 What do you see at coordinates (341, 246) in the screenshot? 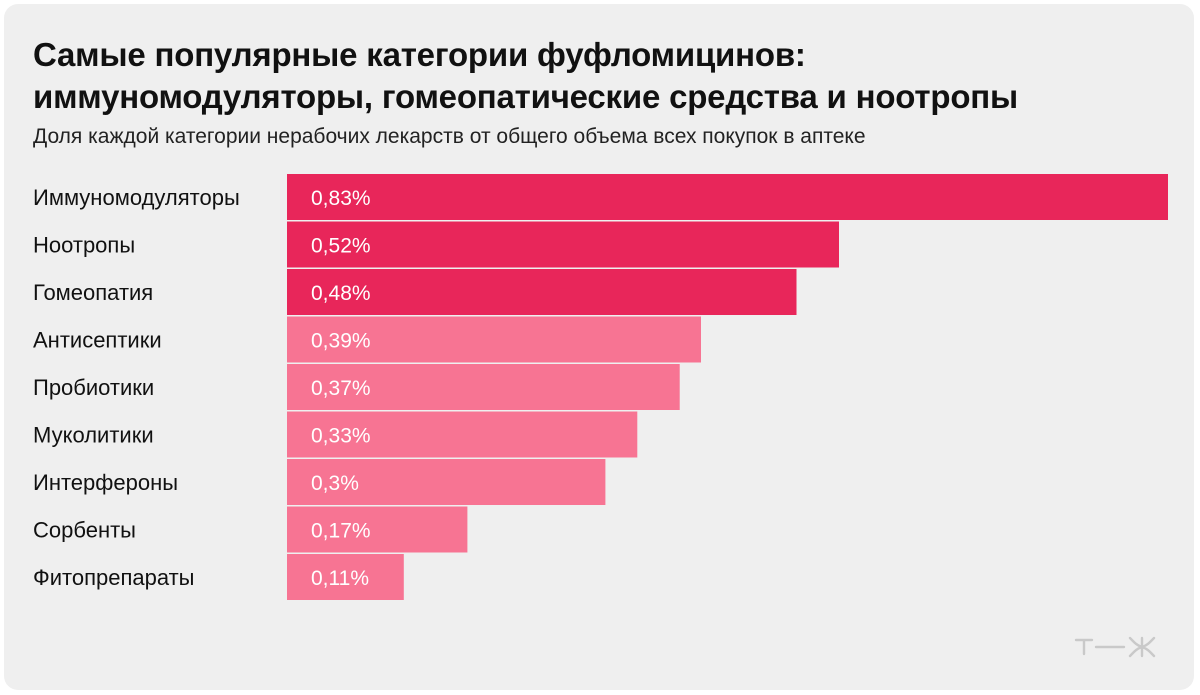
I see `value-label: 0,52%` at bounding box center [341, 246].